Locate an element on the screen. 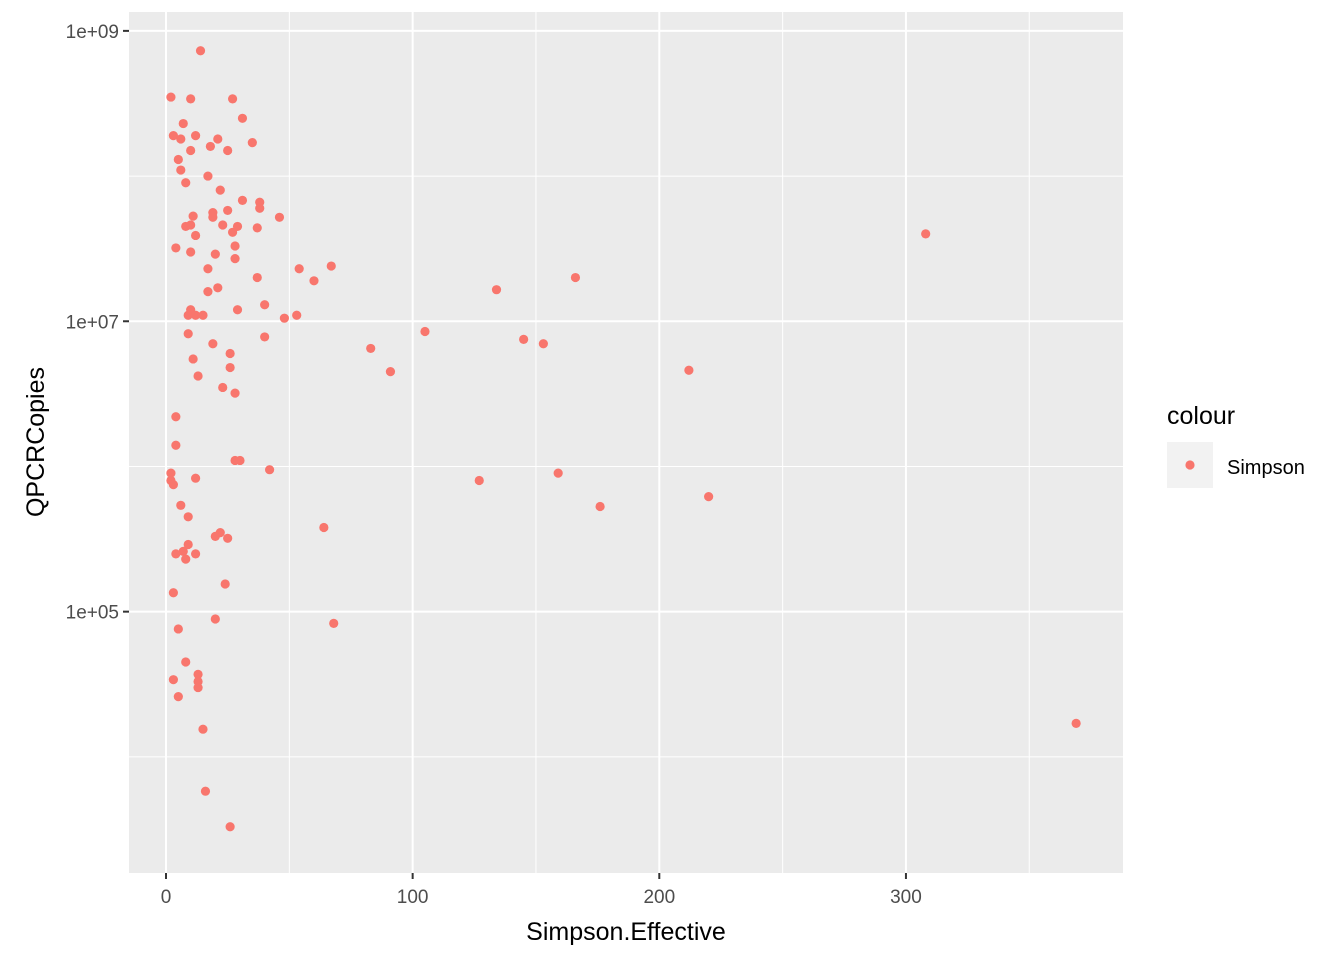 This screenshot has width=1344, height=960. y-axis-title: QPCRCopies is located at coordinates (36, 442).